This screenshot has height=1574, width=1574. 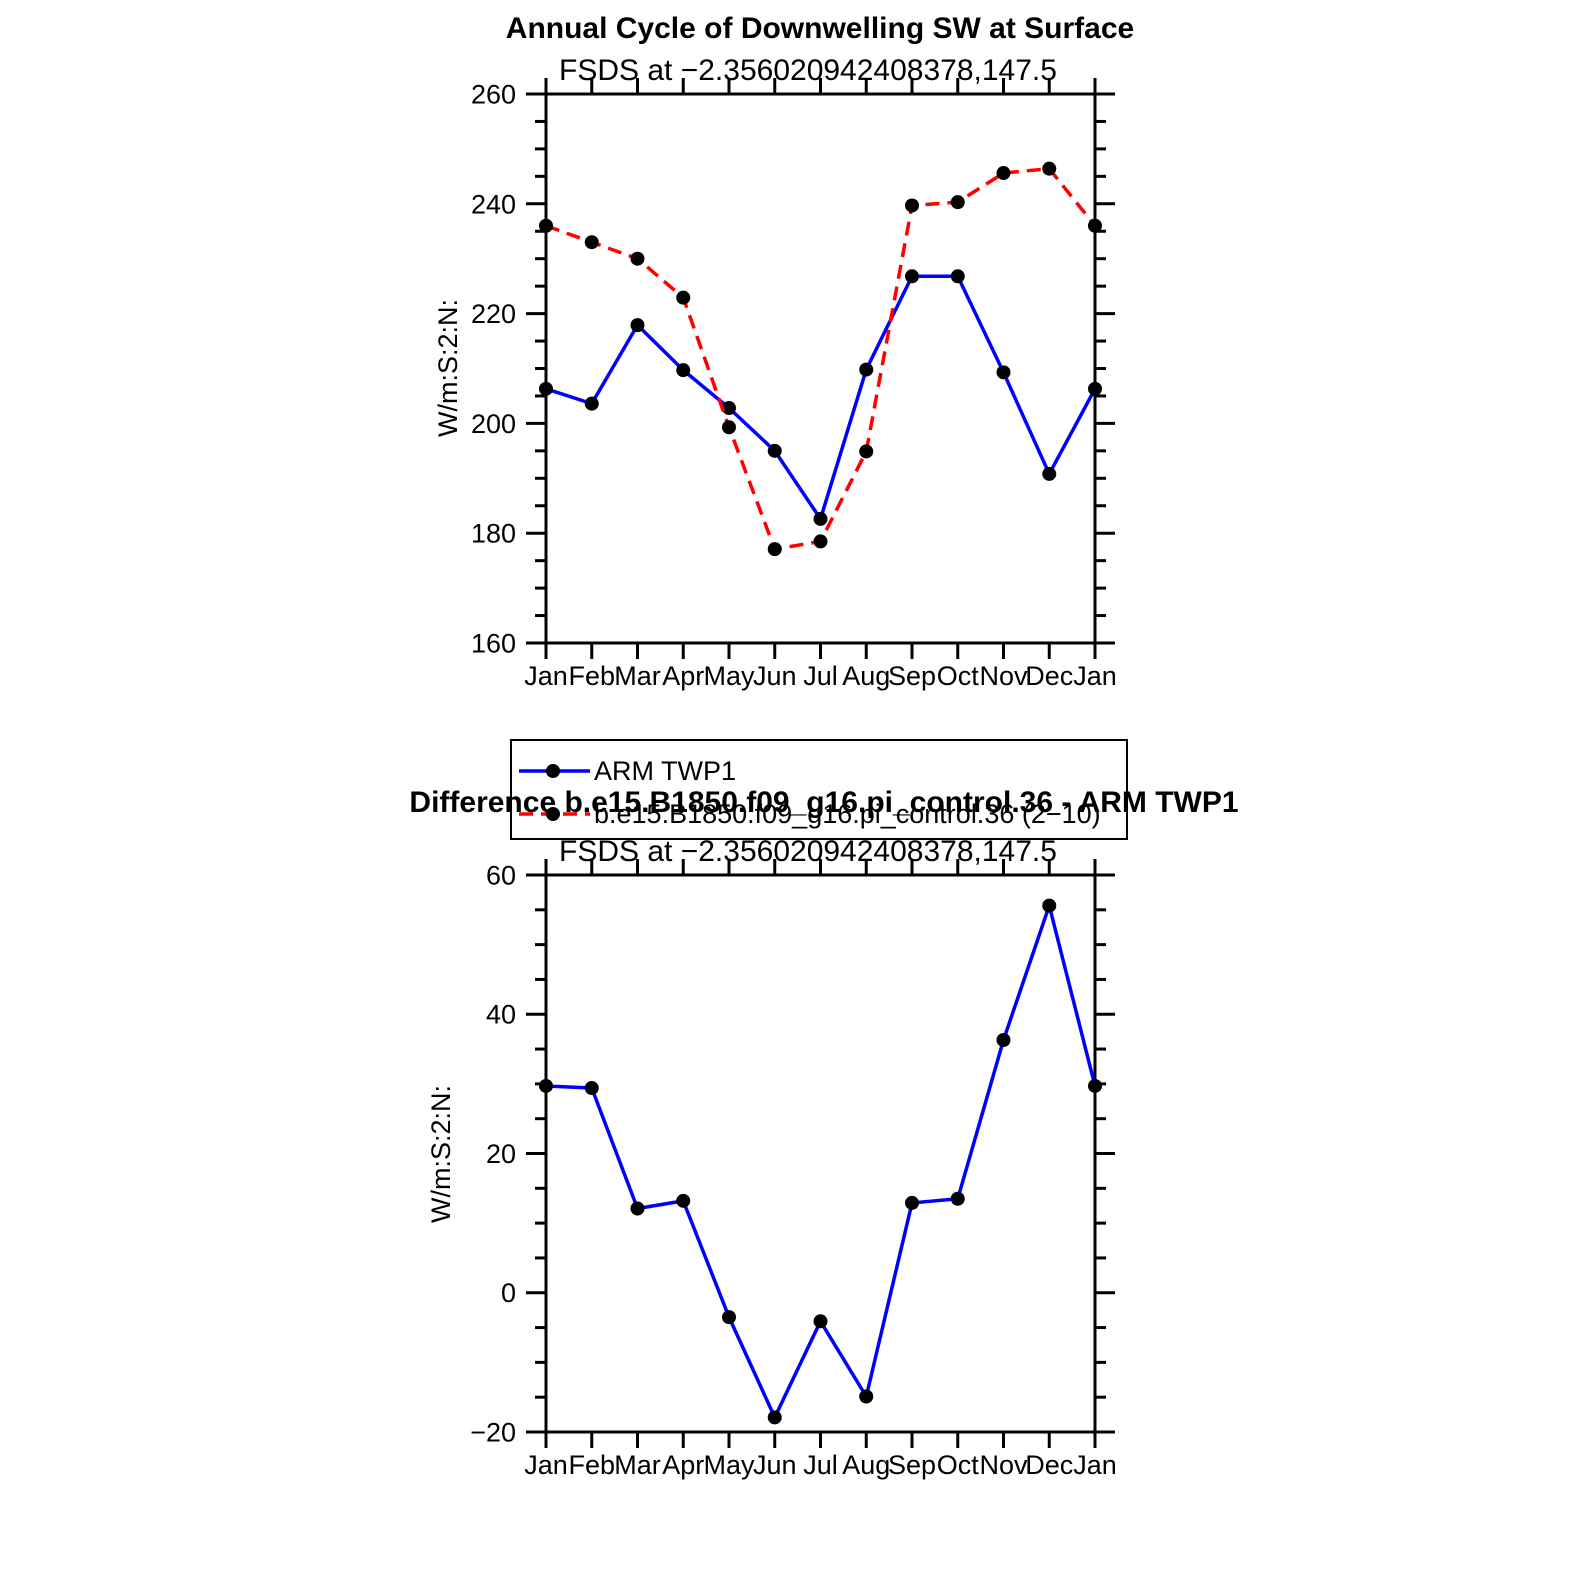 I want to click on legend-samples, so click(x=554, y=792).